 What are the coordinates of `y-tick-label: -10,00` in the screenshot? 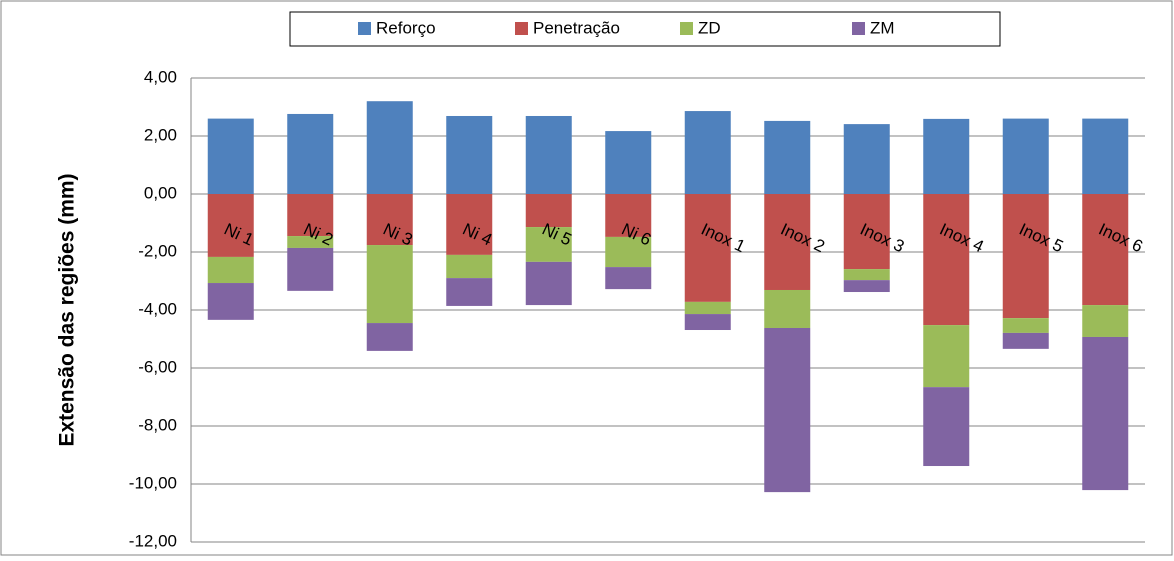 It's located at (153, 482).